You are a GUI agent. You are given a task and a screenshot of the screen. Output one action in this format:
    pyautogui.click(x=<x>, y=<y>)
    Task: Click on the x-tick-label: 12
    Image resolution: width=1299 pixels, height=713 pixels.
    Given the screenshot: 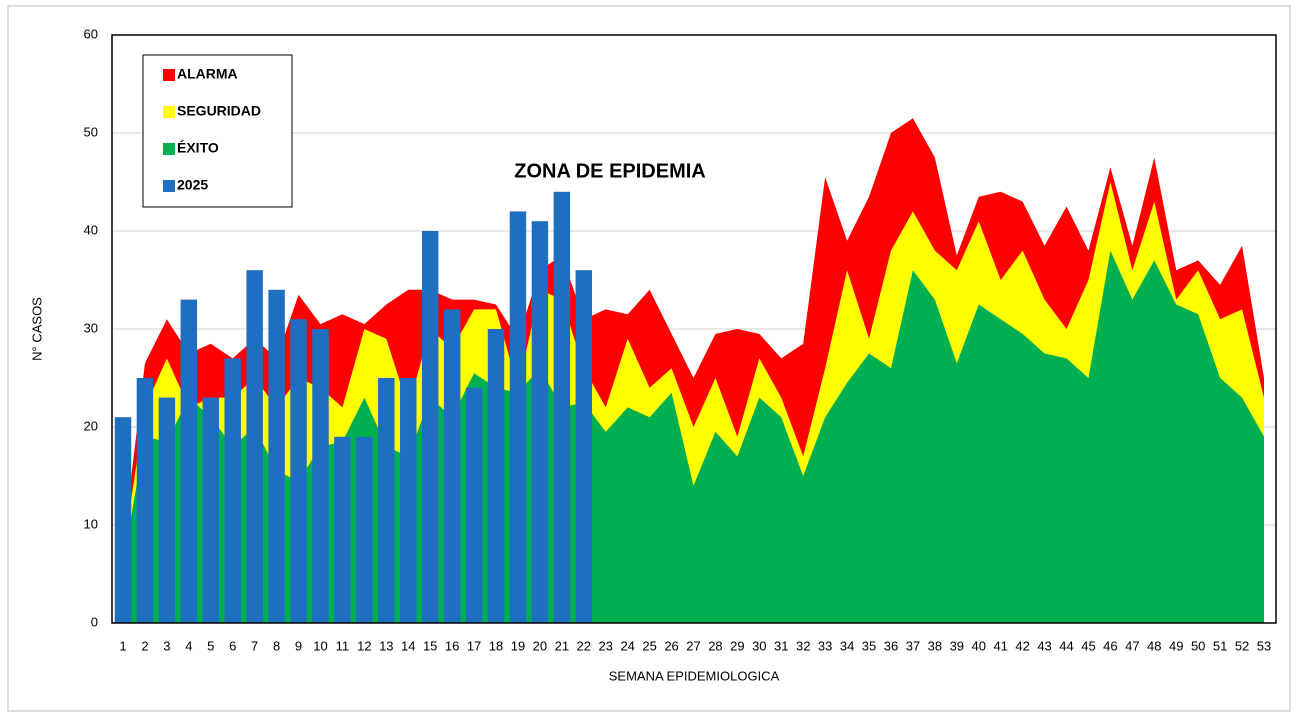 What is the action you would take?
    pyautogui.click(x=364, y=645)
    